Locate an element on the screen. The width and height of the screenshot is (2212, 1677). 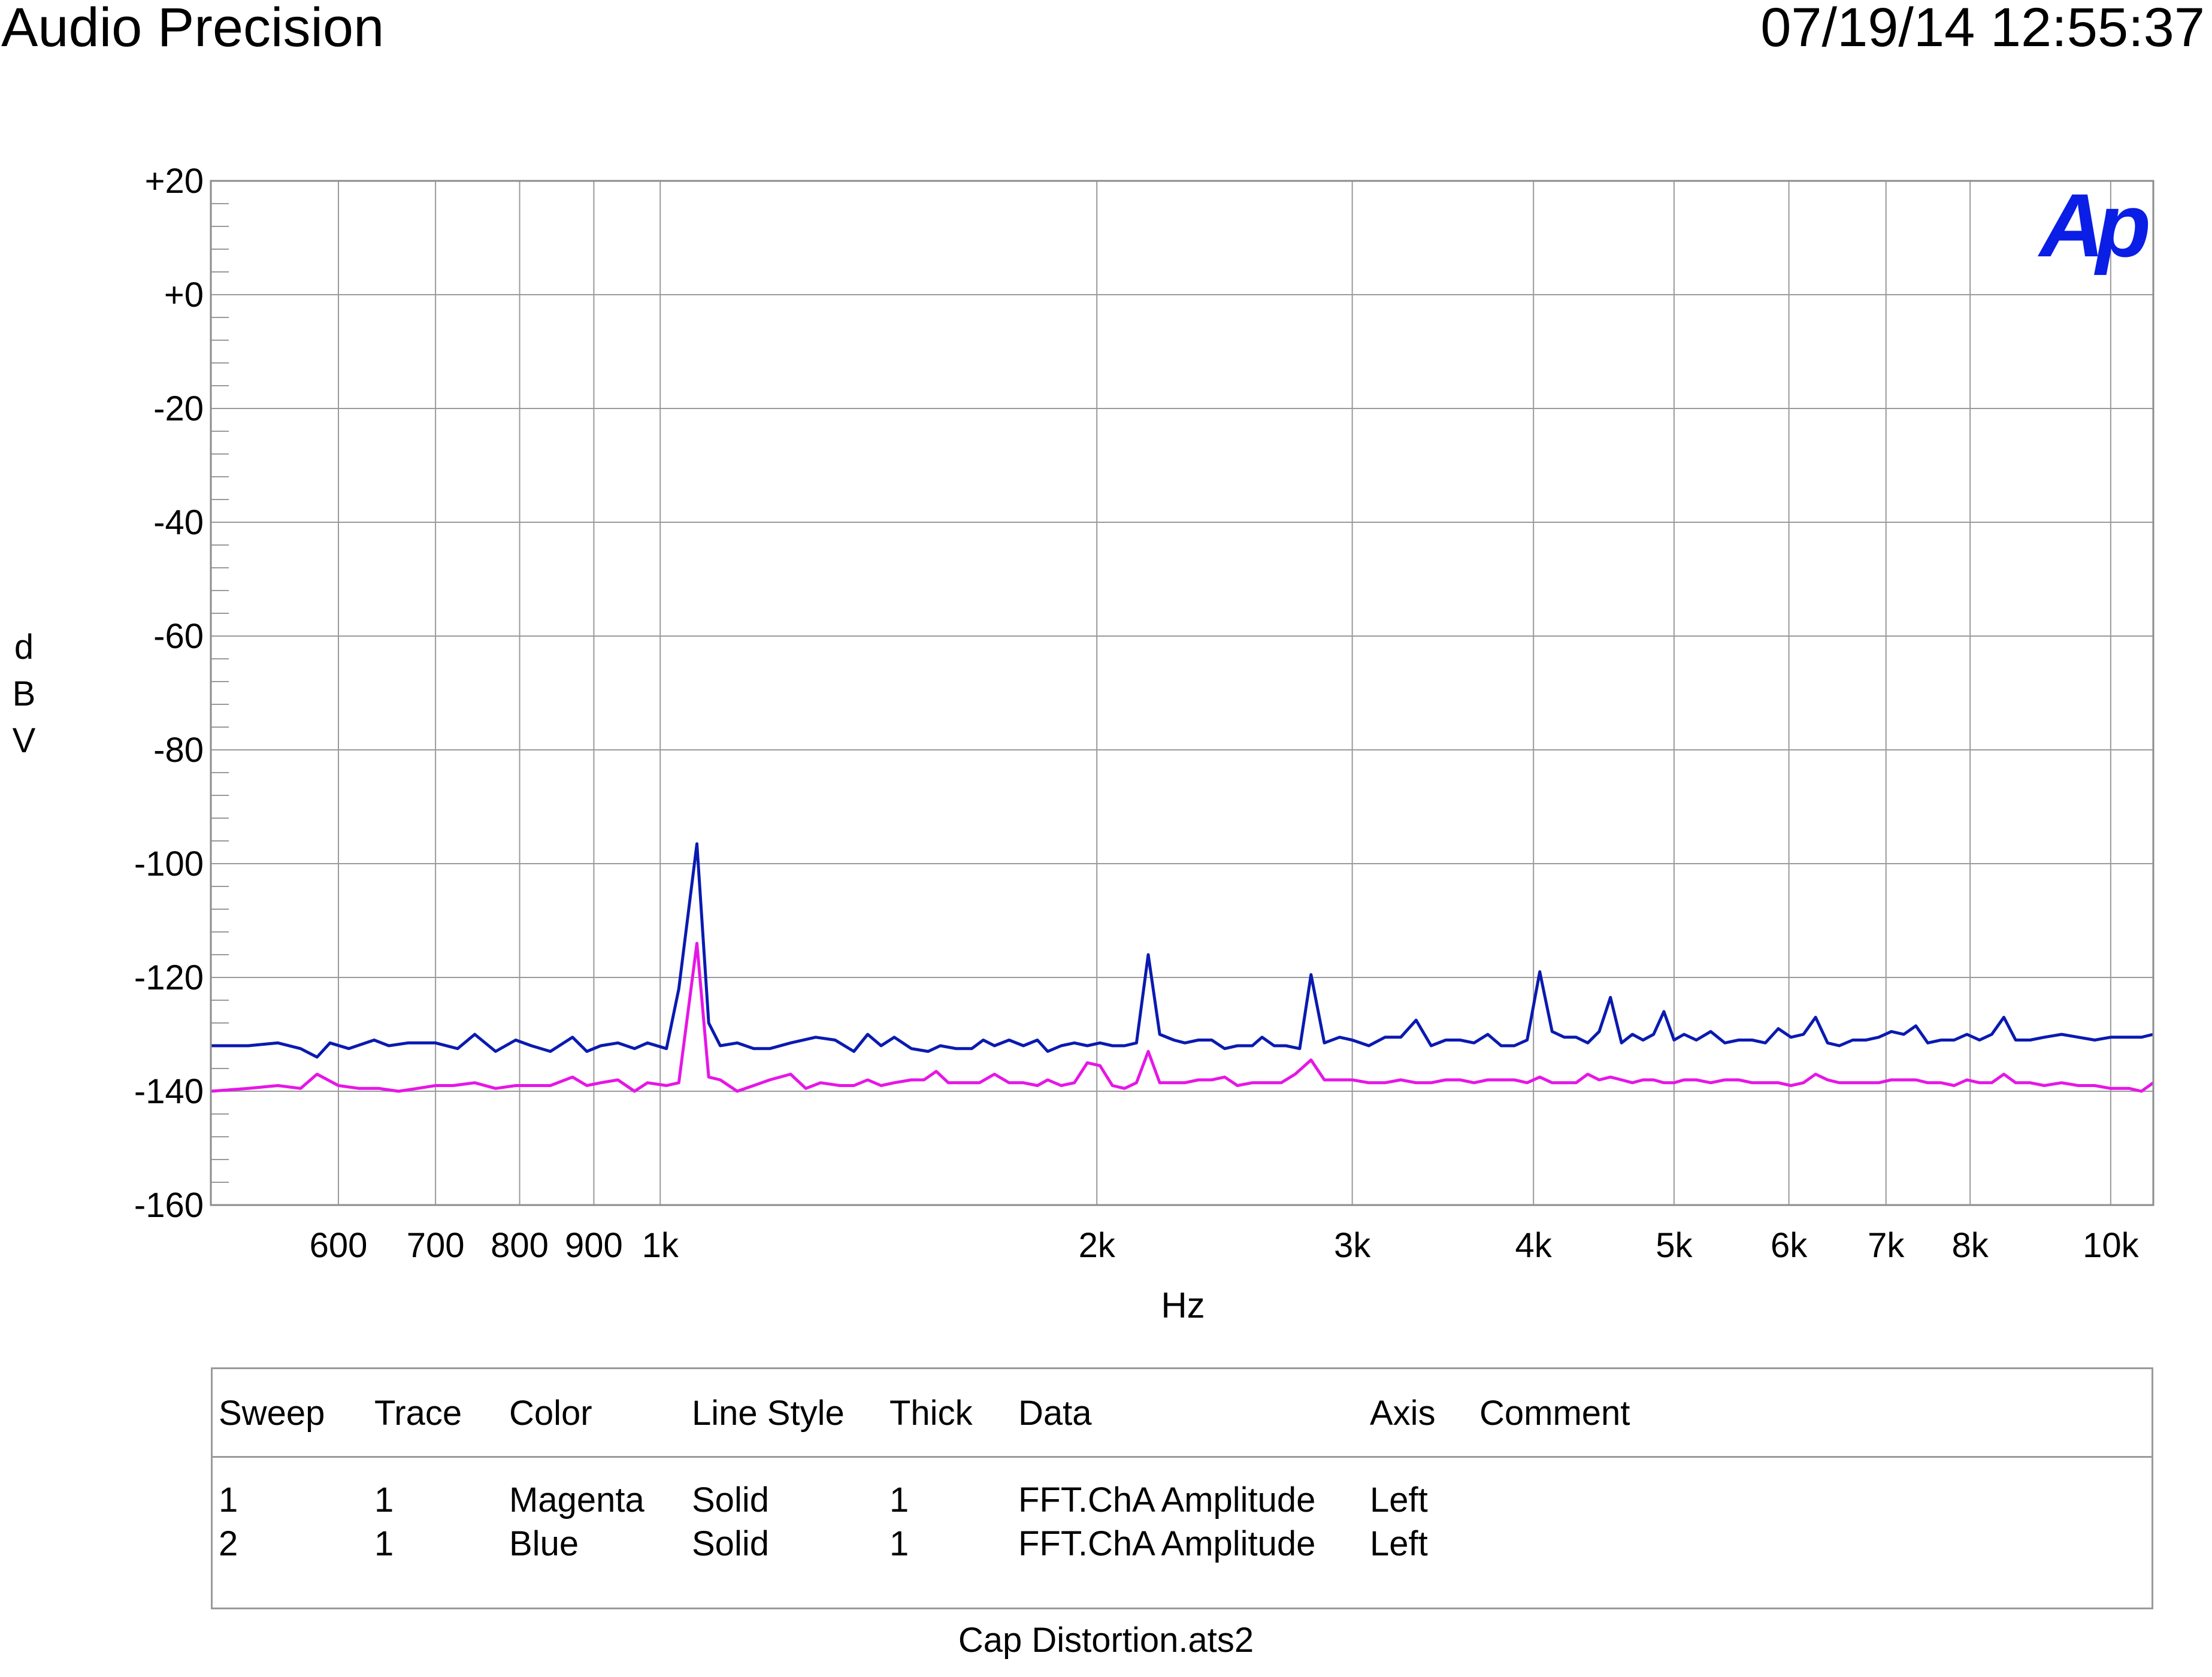
x-tick-label: 1k is located at coordinates (660, 1245).